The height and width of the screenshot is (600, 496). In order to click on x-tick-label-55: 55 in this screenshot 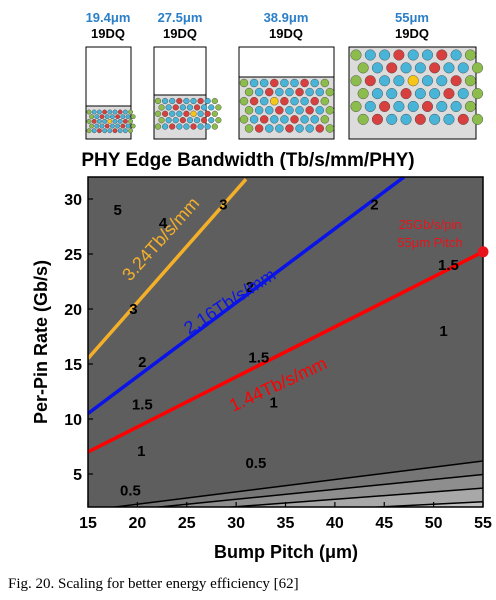, I will do `click(483, 523)`.